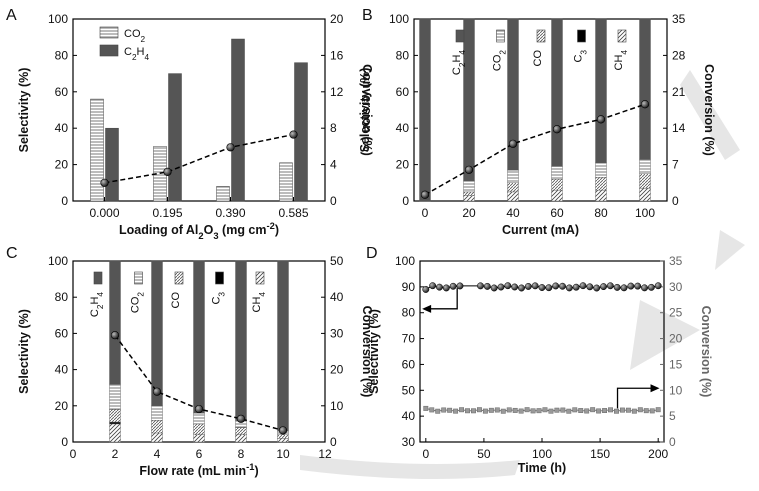 The height and width of the screenshot is (491, 759). Describe the element at coordinates (367, 110) in the screenshot. I see `a-y2label: Conversion (%)` at that location.